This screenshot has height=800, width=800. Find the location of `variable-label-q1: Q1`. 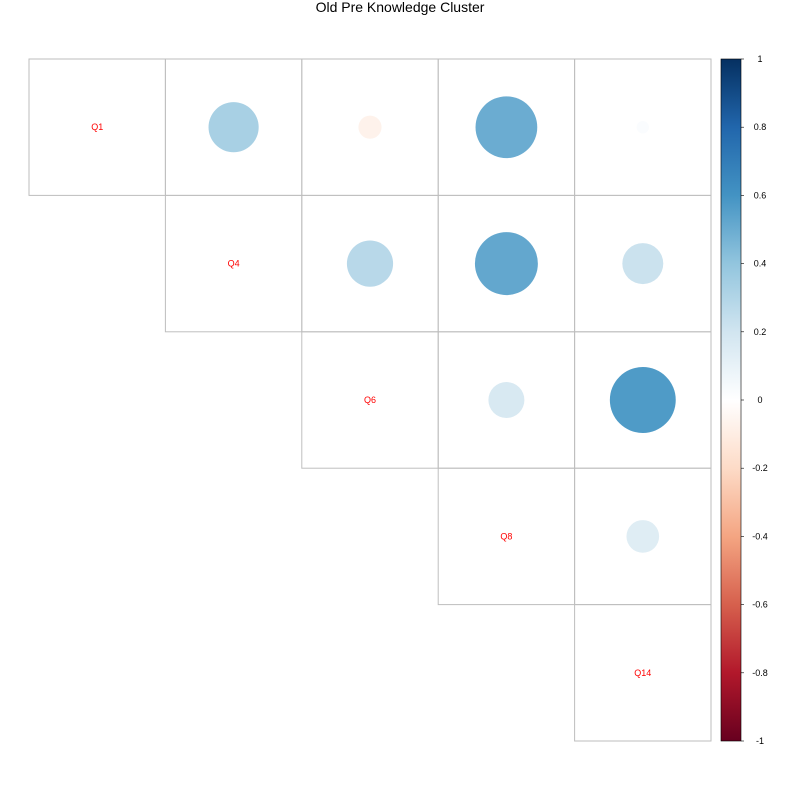

variable-label-q1: Q1 is located at coordinates (97, 127).